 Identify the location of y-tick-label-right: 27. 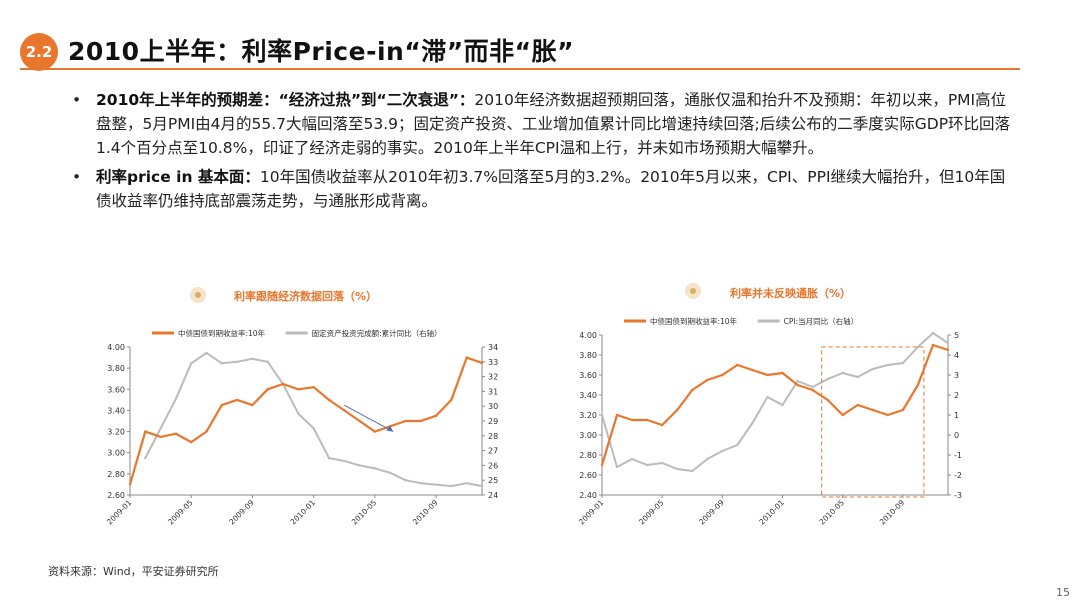
(493, 451).